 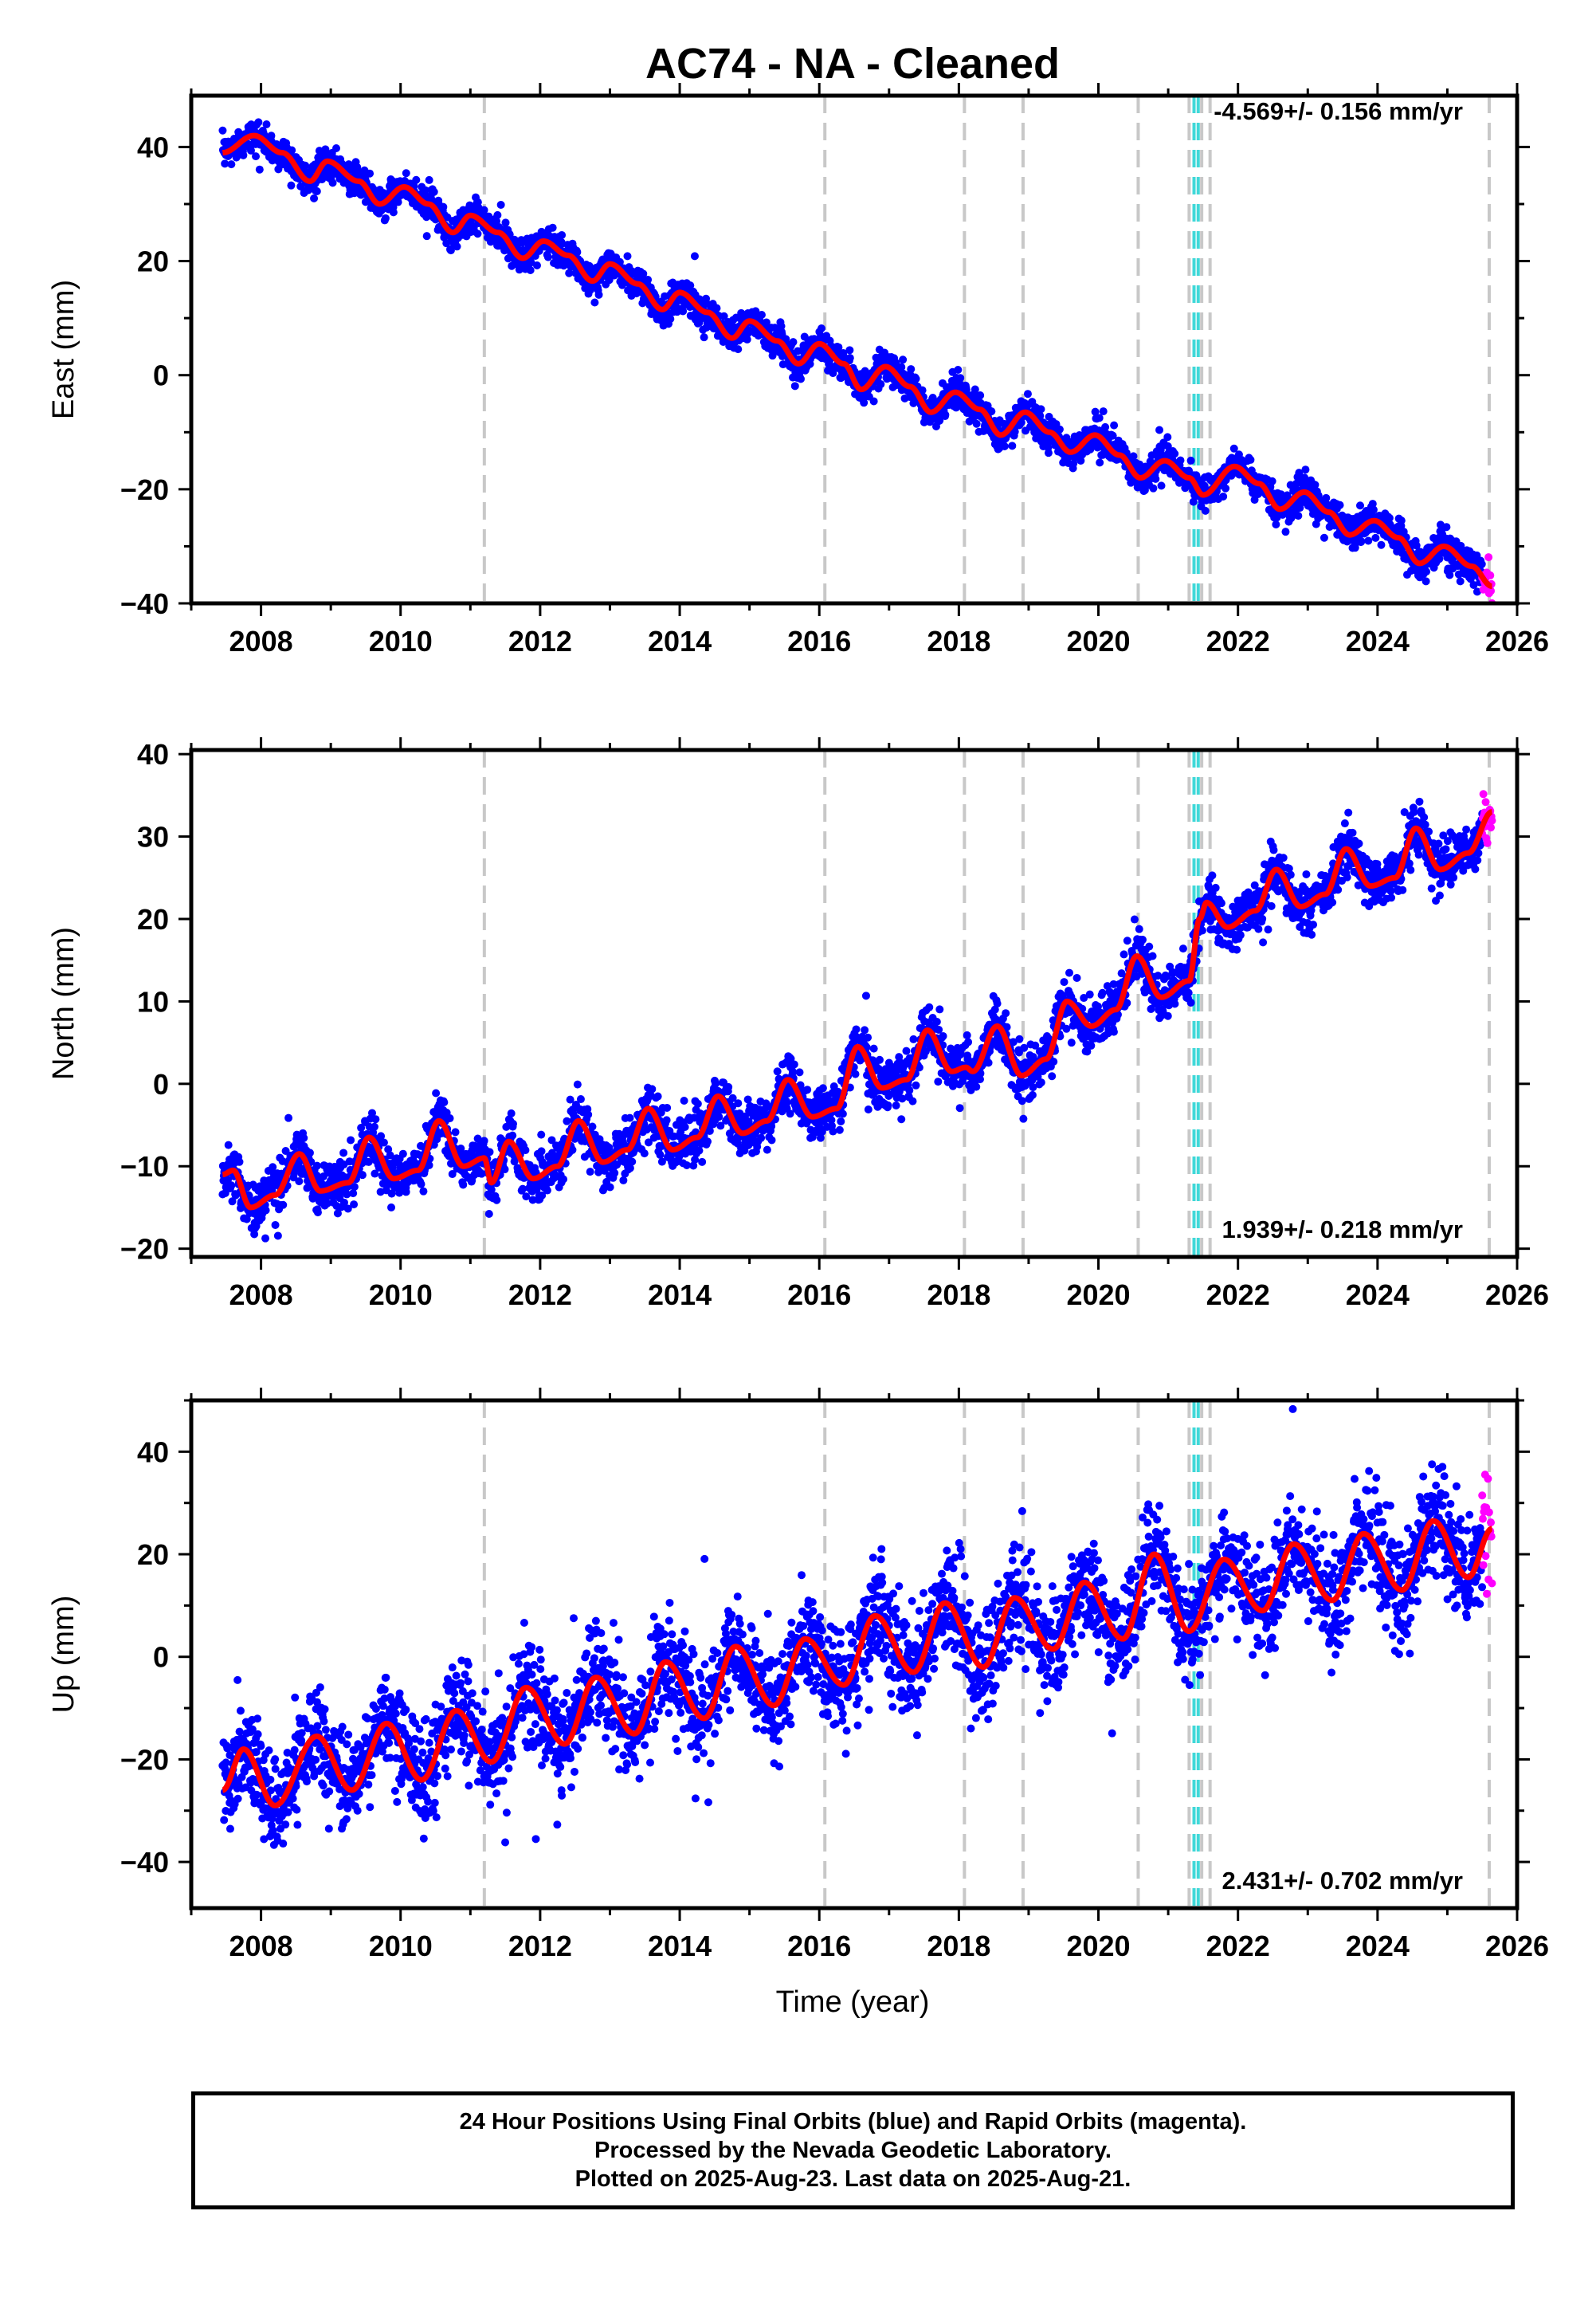 I want to click on x-tick-label: 2010, so click(x=401, y=641).